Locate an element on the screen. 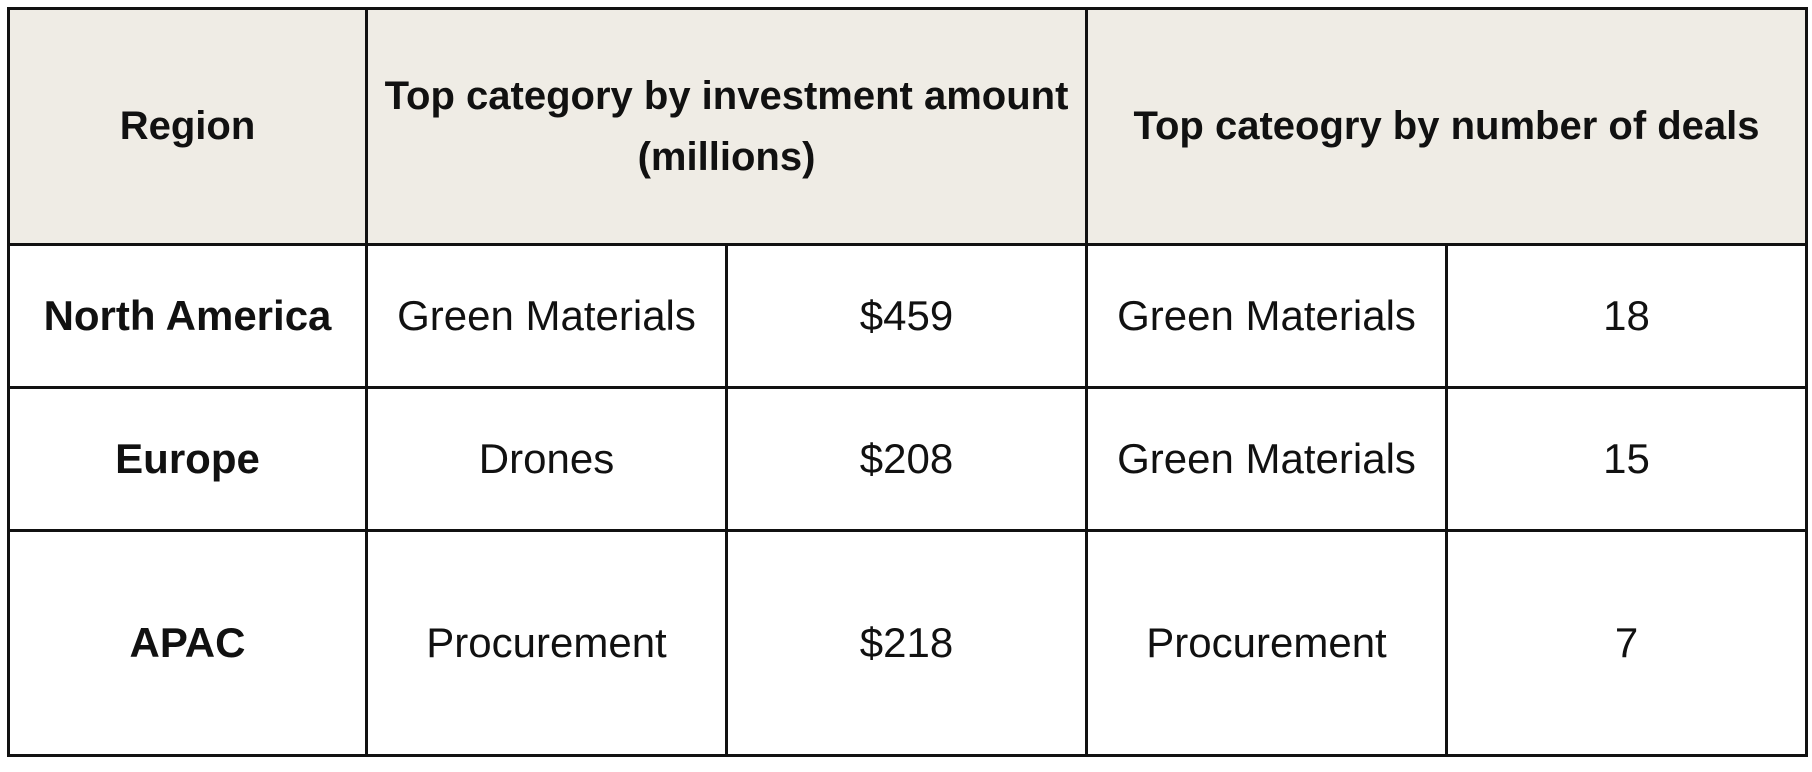 Image resolution: width=1812 pixels, height=772 pixels. region-cell: Europe is located at coordinates (187, 459).